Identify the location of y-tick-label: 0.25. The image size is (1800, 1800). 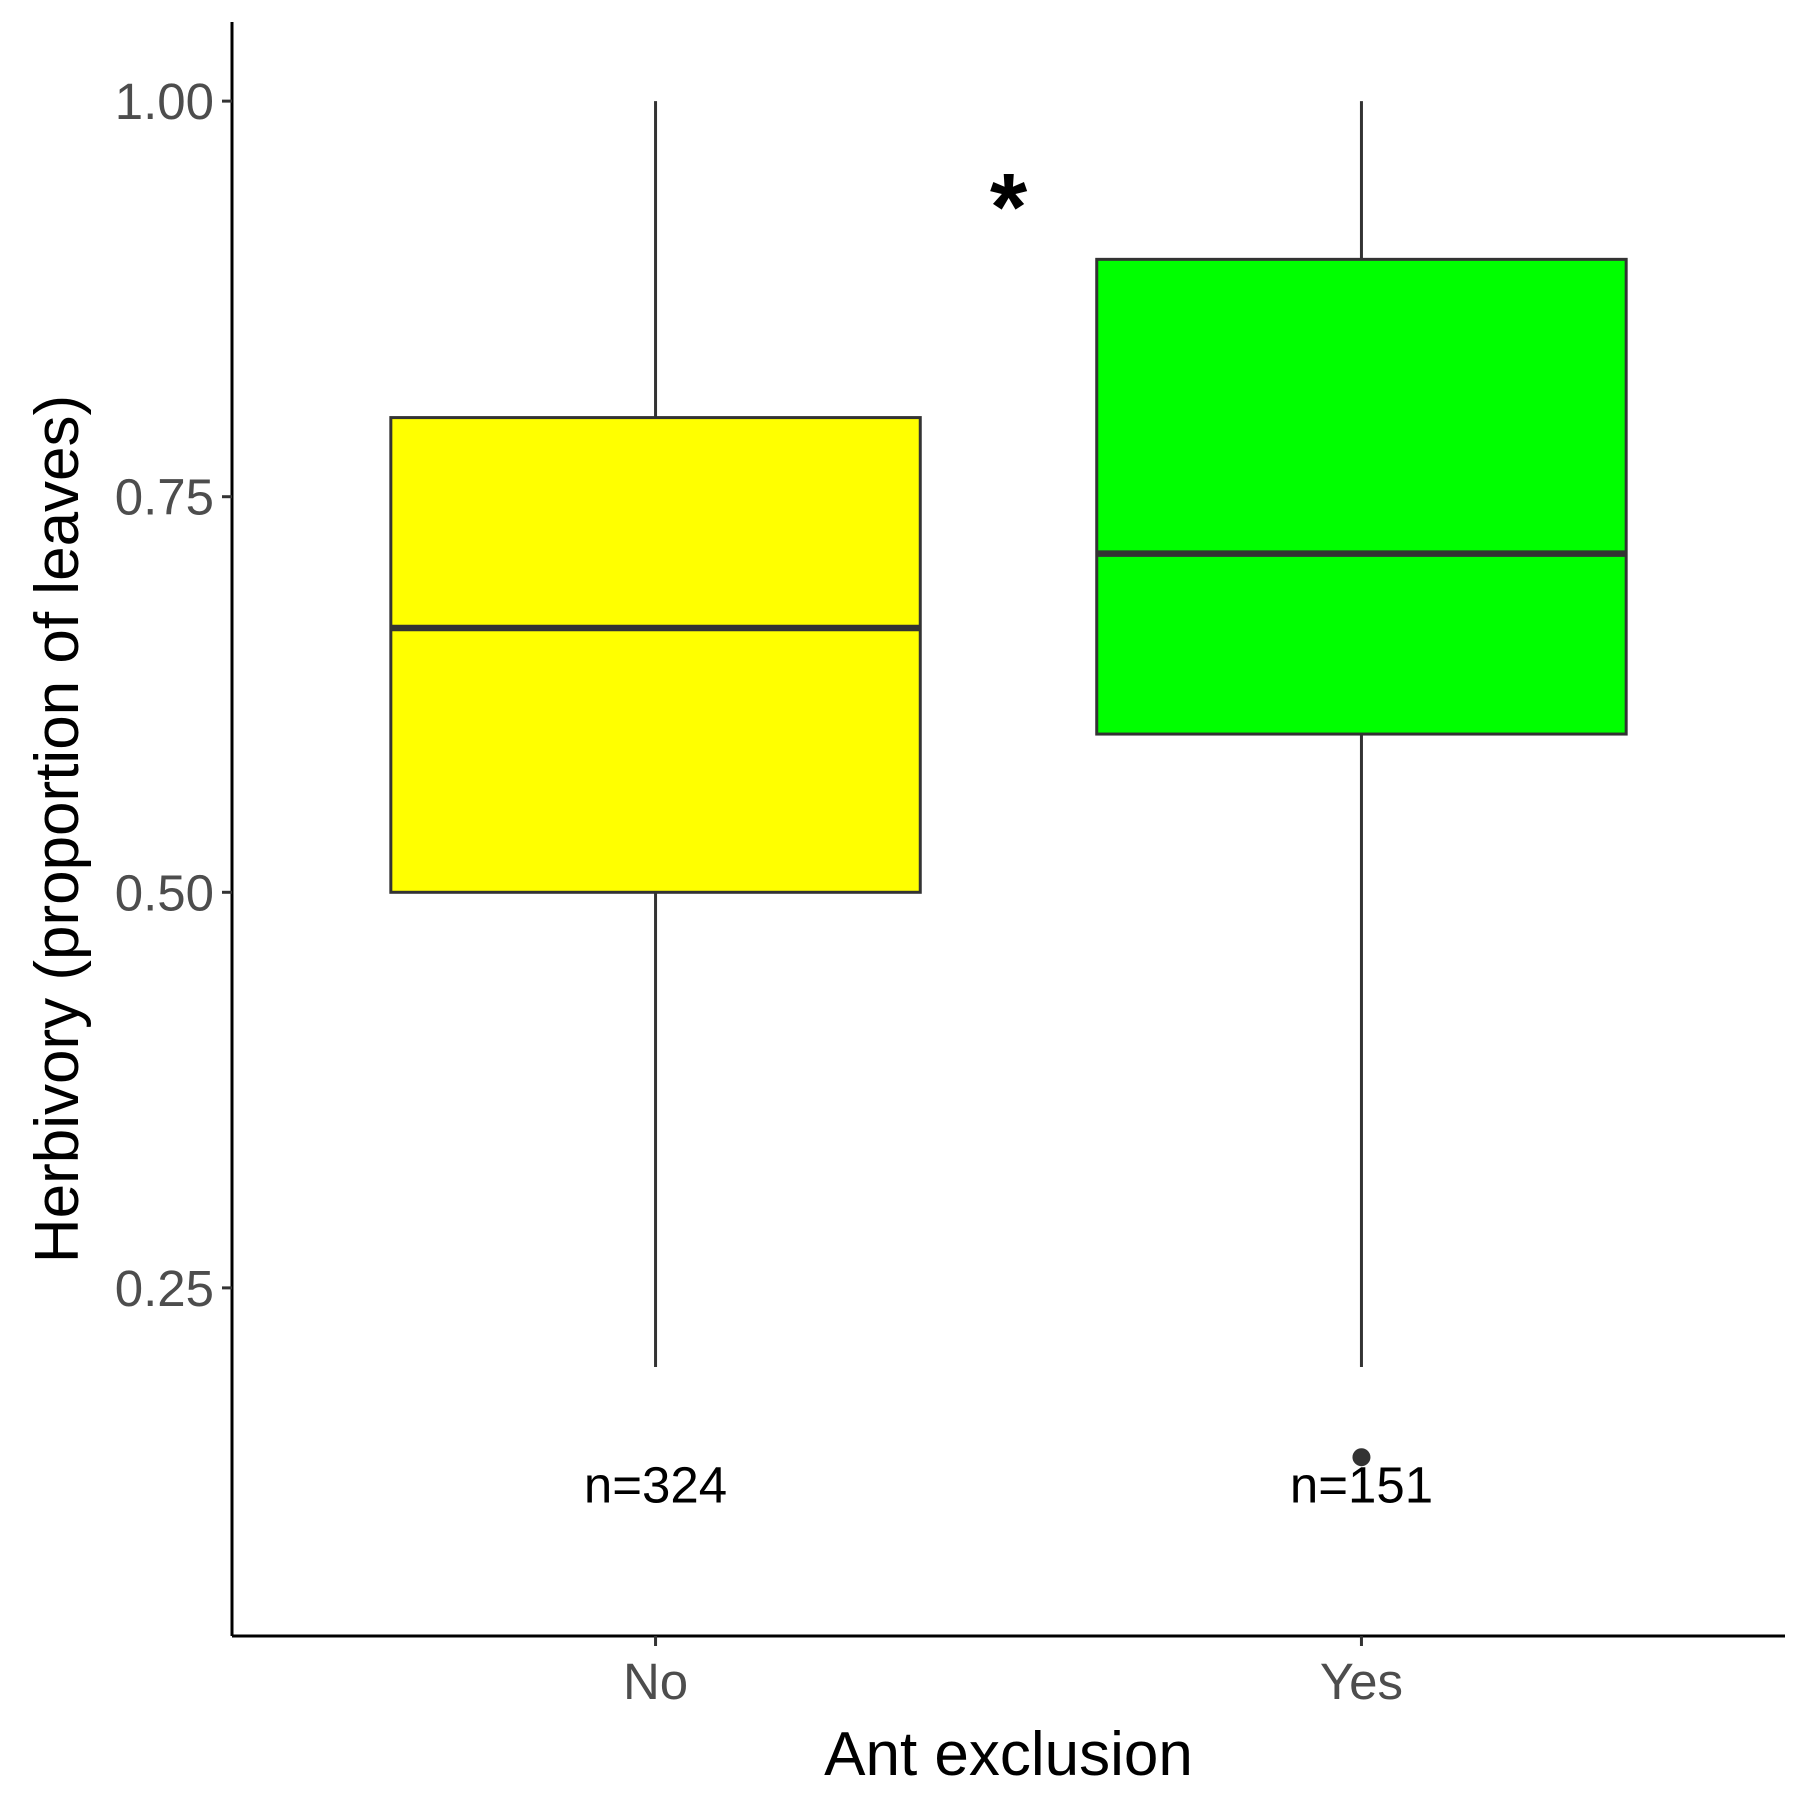
(164, 1288).